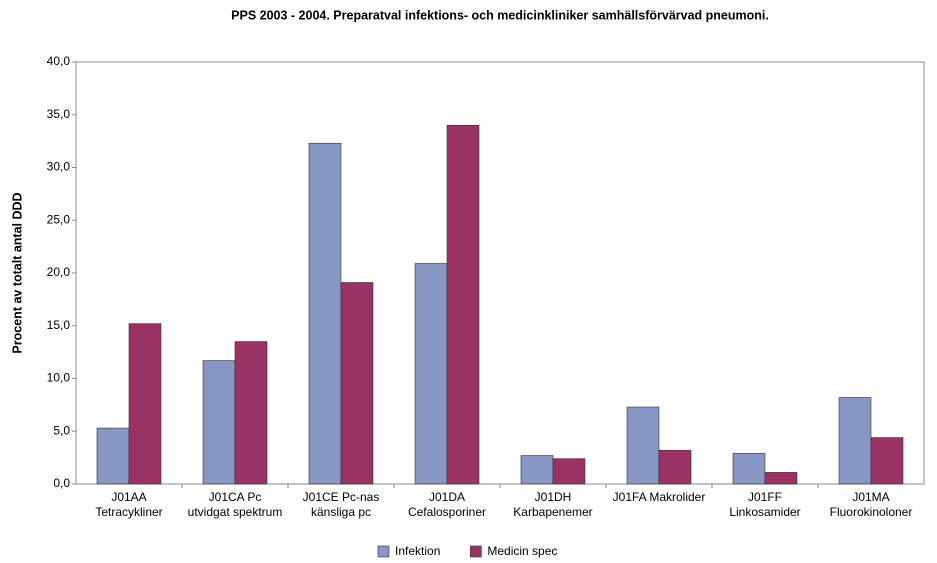 This screenshot has height=563, width=937. Describe the element at coordinates (59, 378) in the screenshot. I see `y-tick-label: 10,0` at that location.